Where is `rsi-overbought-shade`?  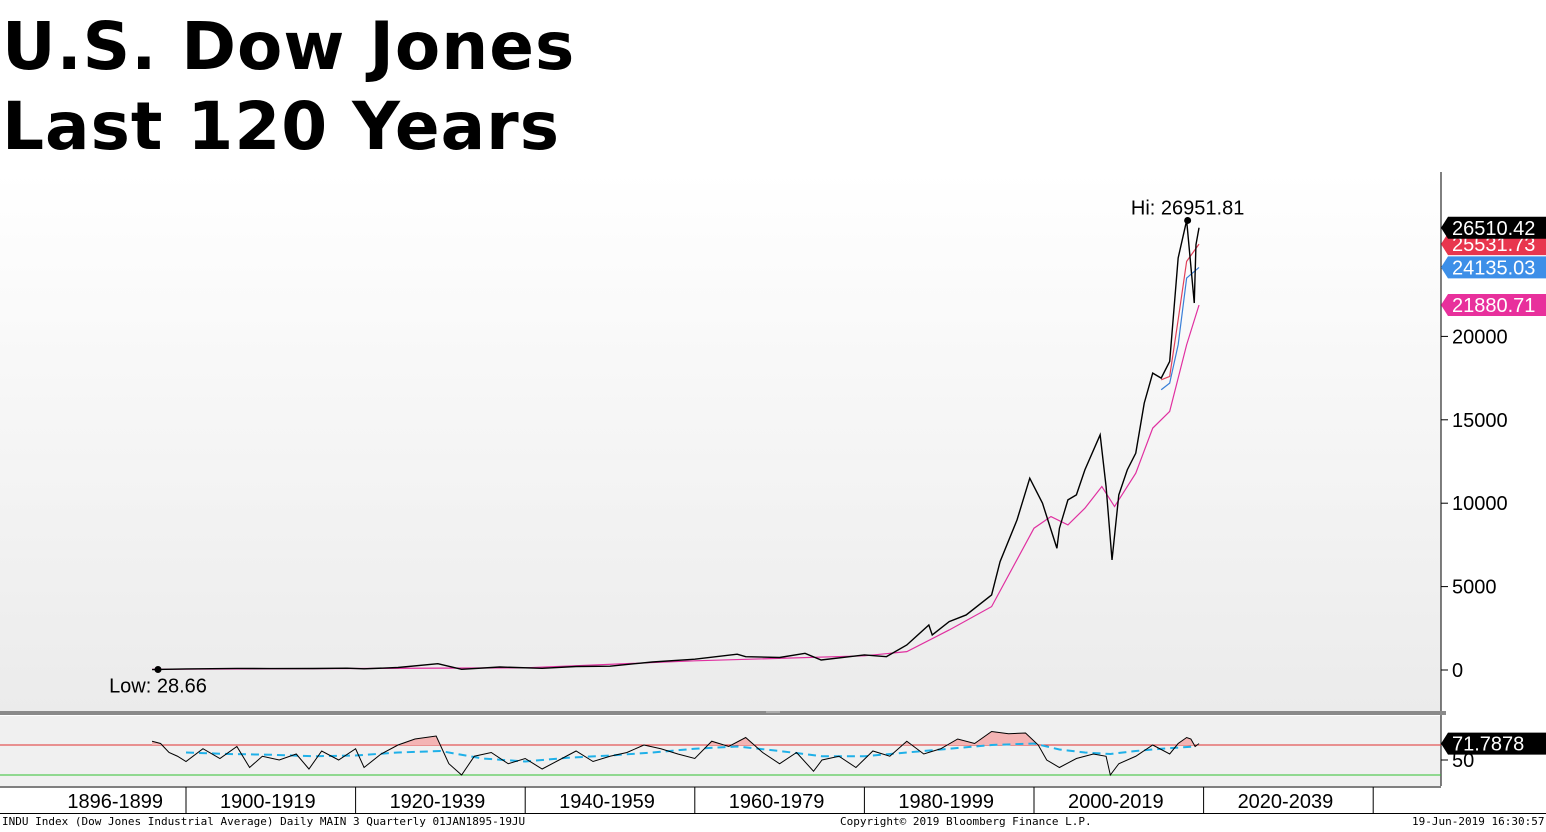
rsi-overbought-shade is located at coordinates (676, 738).